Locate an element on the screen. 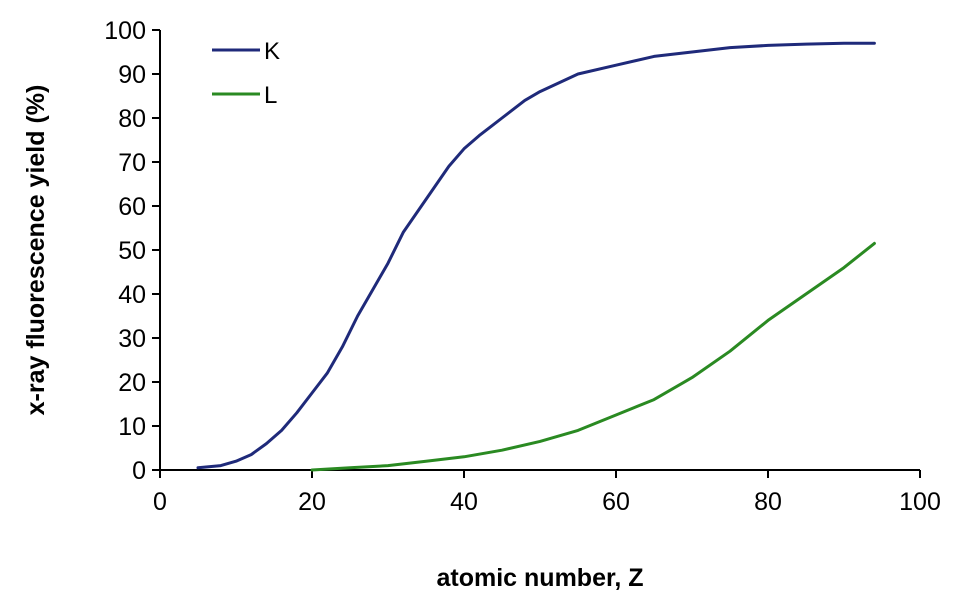  y-axis-title: x-ray fluorescence yield (%) is located at coordinates (36, 250).